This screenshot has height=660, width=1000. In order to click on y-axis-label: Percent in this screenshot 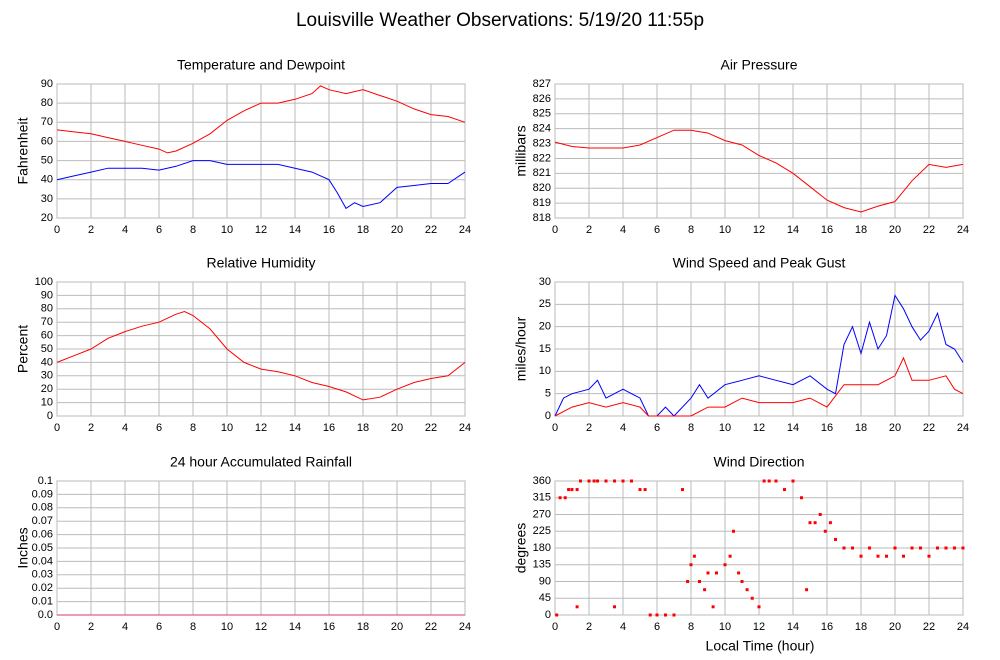, I will do `click(23, 349)`.